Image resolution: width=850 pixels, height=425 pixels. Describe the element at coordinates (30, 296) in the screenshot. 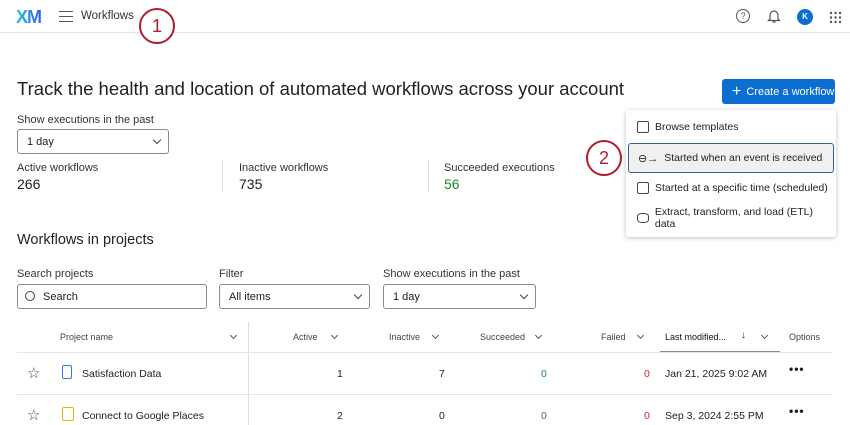

I see `search-icon` at that location.